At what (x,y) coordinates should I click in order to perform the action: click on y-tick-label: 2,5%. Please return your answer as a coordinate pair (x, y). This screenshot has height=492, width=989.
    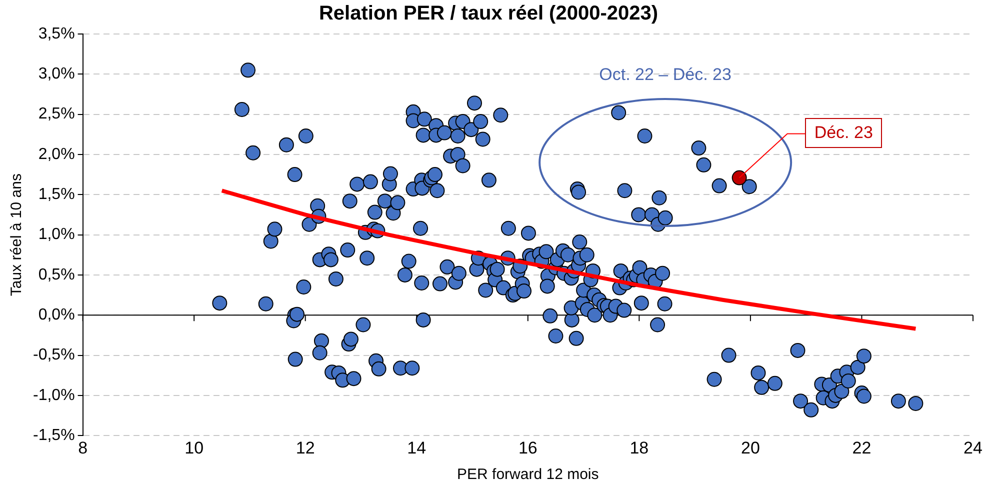
    Looking at the image, I should click on (56, 114).